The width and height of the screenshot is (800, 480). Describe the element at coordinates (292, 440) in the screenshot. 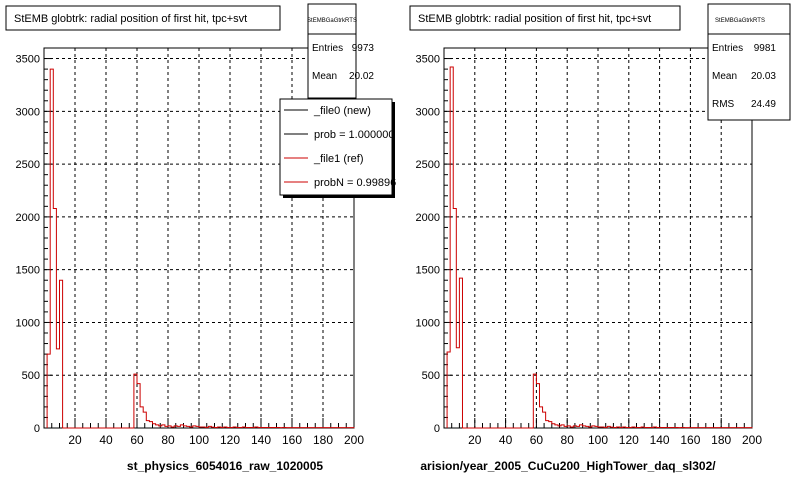

I see `x-tick-label: 160` at that location.